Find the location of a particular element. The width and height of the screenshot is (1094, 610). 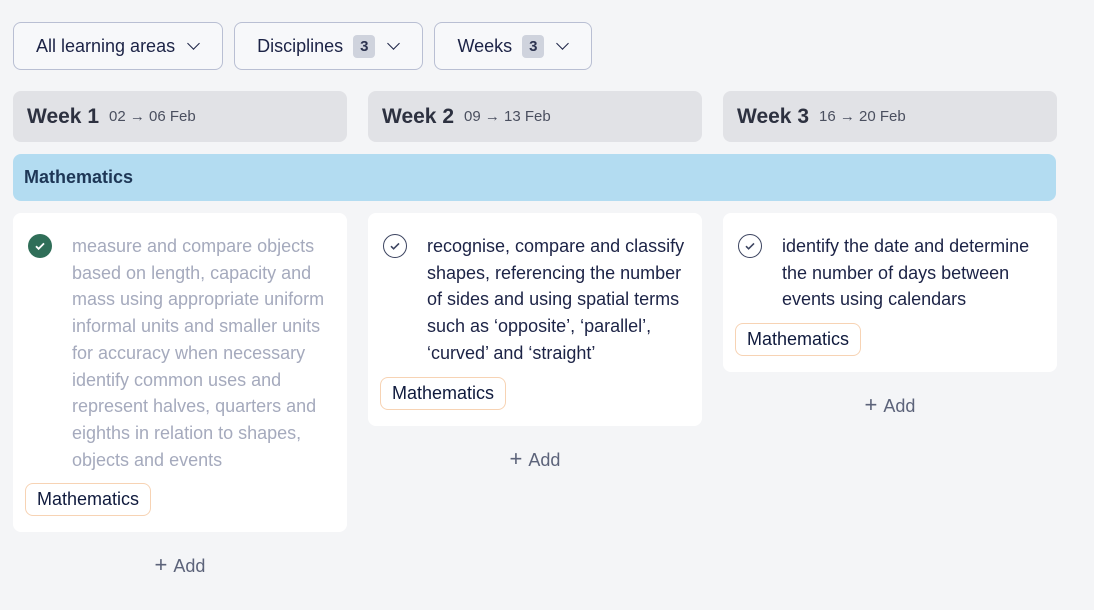

week-header: Week 2 09 → 13 Feb is located at coordinates (535, 116).